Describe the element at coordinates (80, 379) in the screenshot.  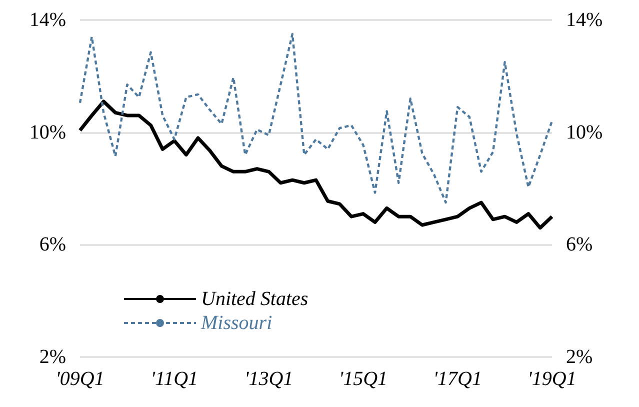
I see `x-tick-label: '09Q1` at that location.